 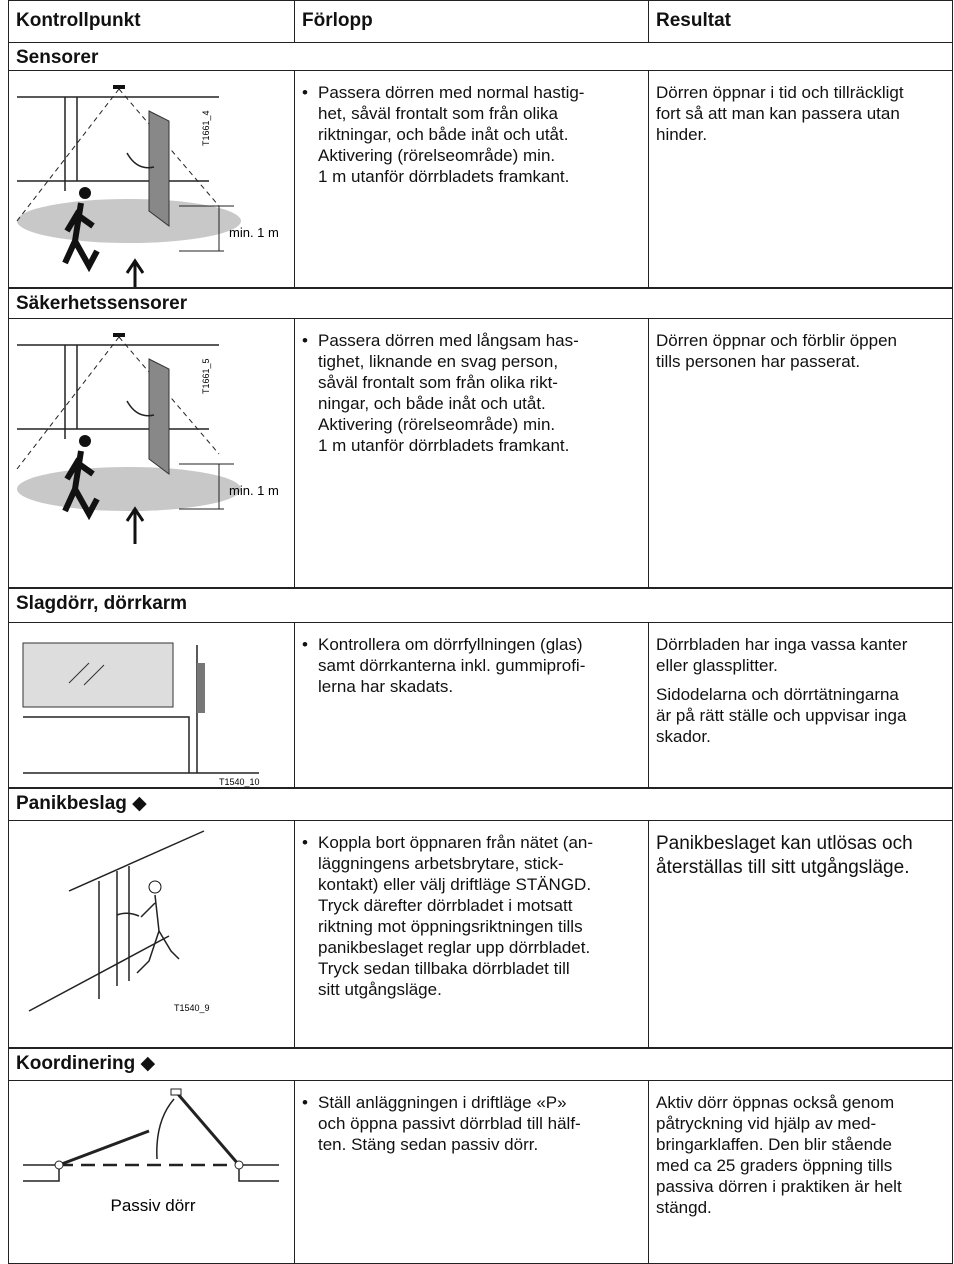 What do you see at coordinates (71, 392) in the screenshot?
I see `frame` at bounding box center [71, 392].